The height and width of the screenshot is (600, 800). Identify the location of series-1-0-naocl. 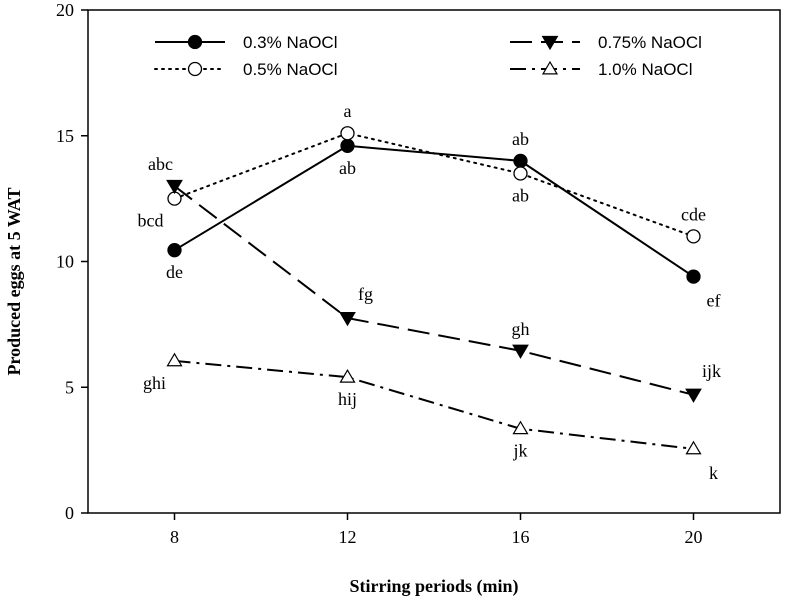
(434, 403).